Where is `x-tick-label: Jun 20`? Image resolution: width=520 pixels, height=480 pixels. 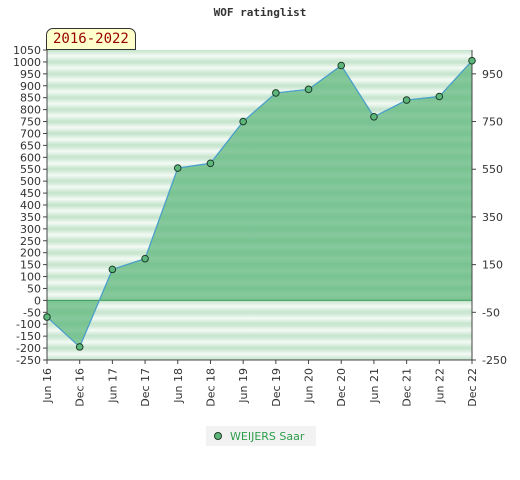
x-tick-label: Jun 20 is located at coordinates (309, 386).